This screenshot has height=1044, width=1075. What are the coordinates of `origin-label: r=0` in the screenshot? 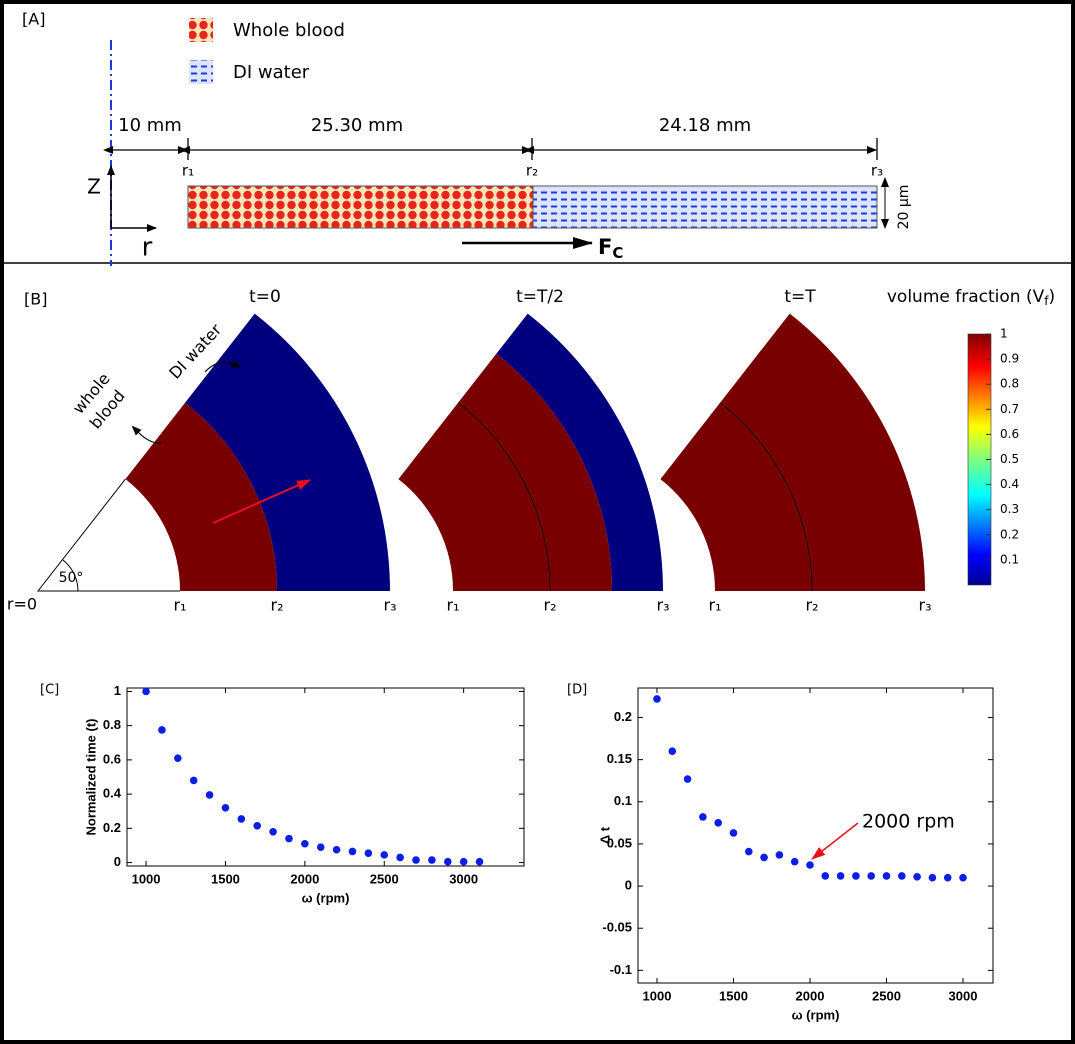 It's located at (22, 604).